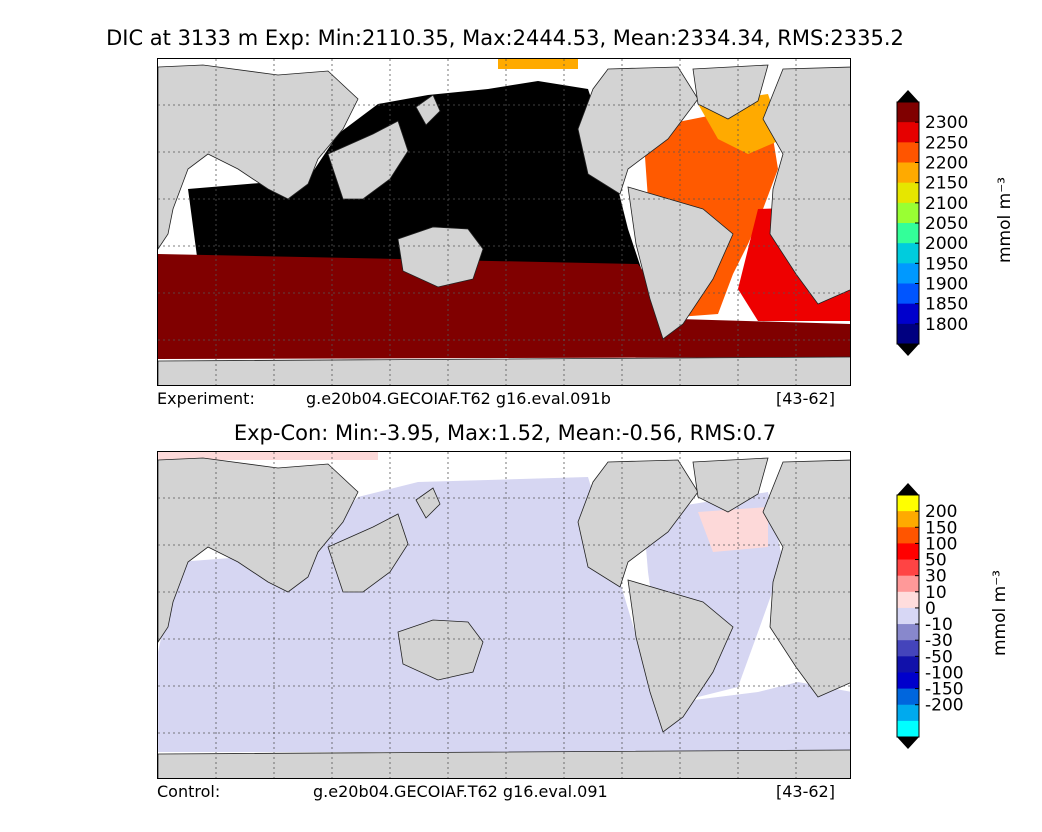 Image resolution: width=1042 pixels, height=832 pixels. Describe the element at coordinates (936, 561) in the screenshot. I see `bottom-colorbar-tick-label: 50` at that location.